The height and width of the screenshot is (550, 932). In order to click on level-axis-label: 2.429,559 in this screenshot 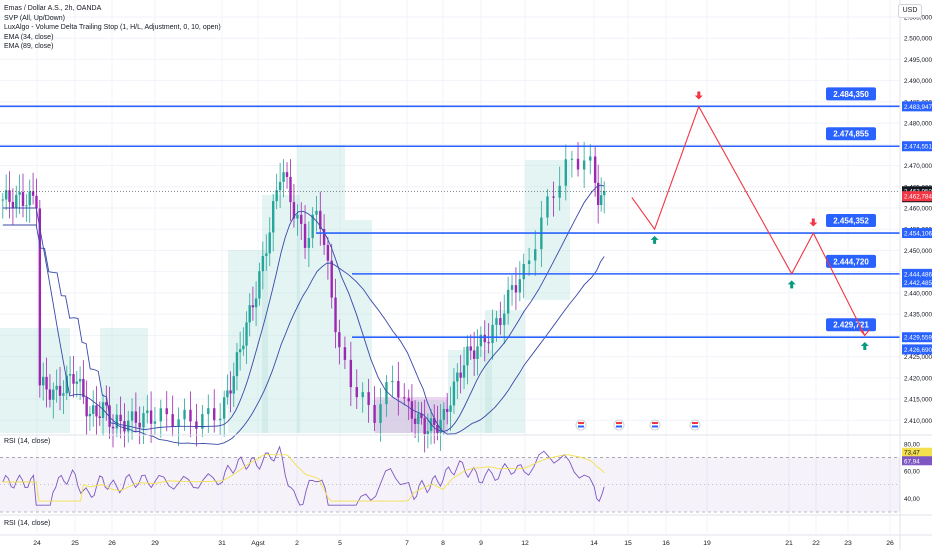, I will do `click(918, 338)`.